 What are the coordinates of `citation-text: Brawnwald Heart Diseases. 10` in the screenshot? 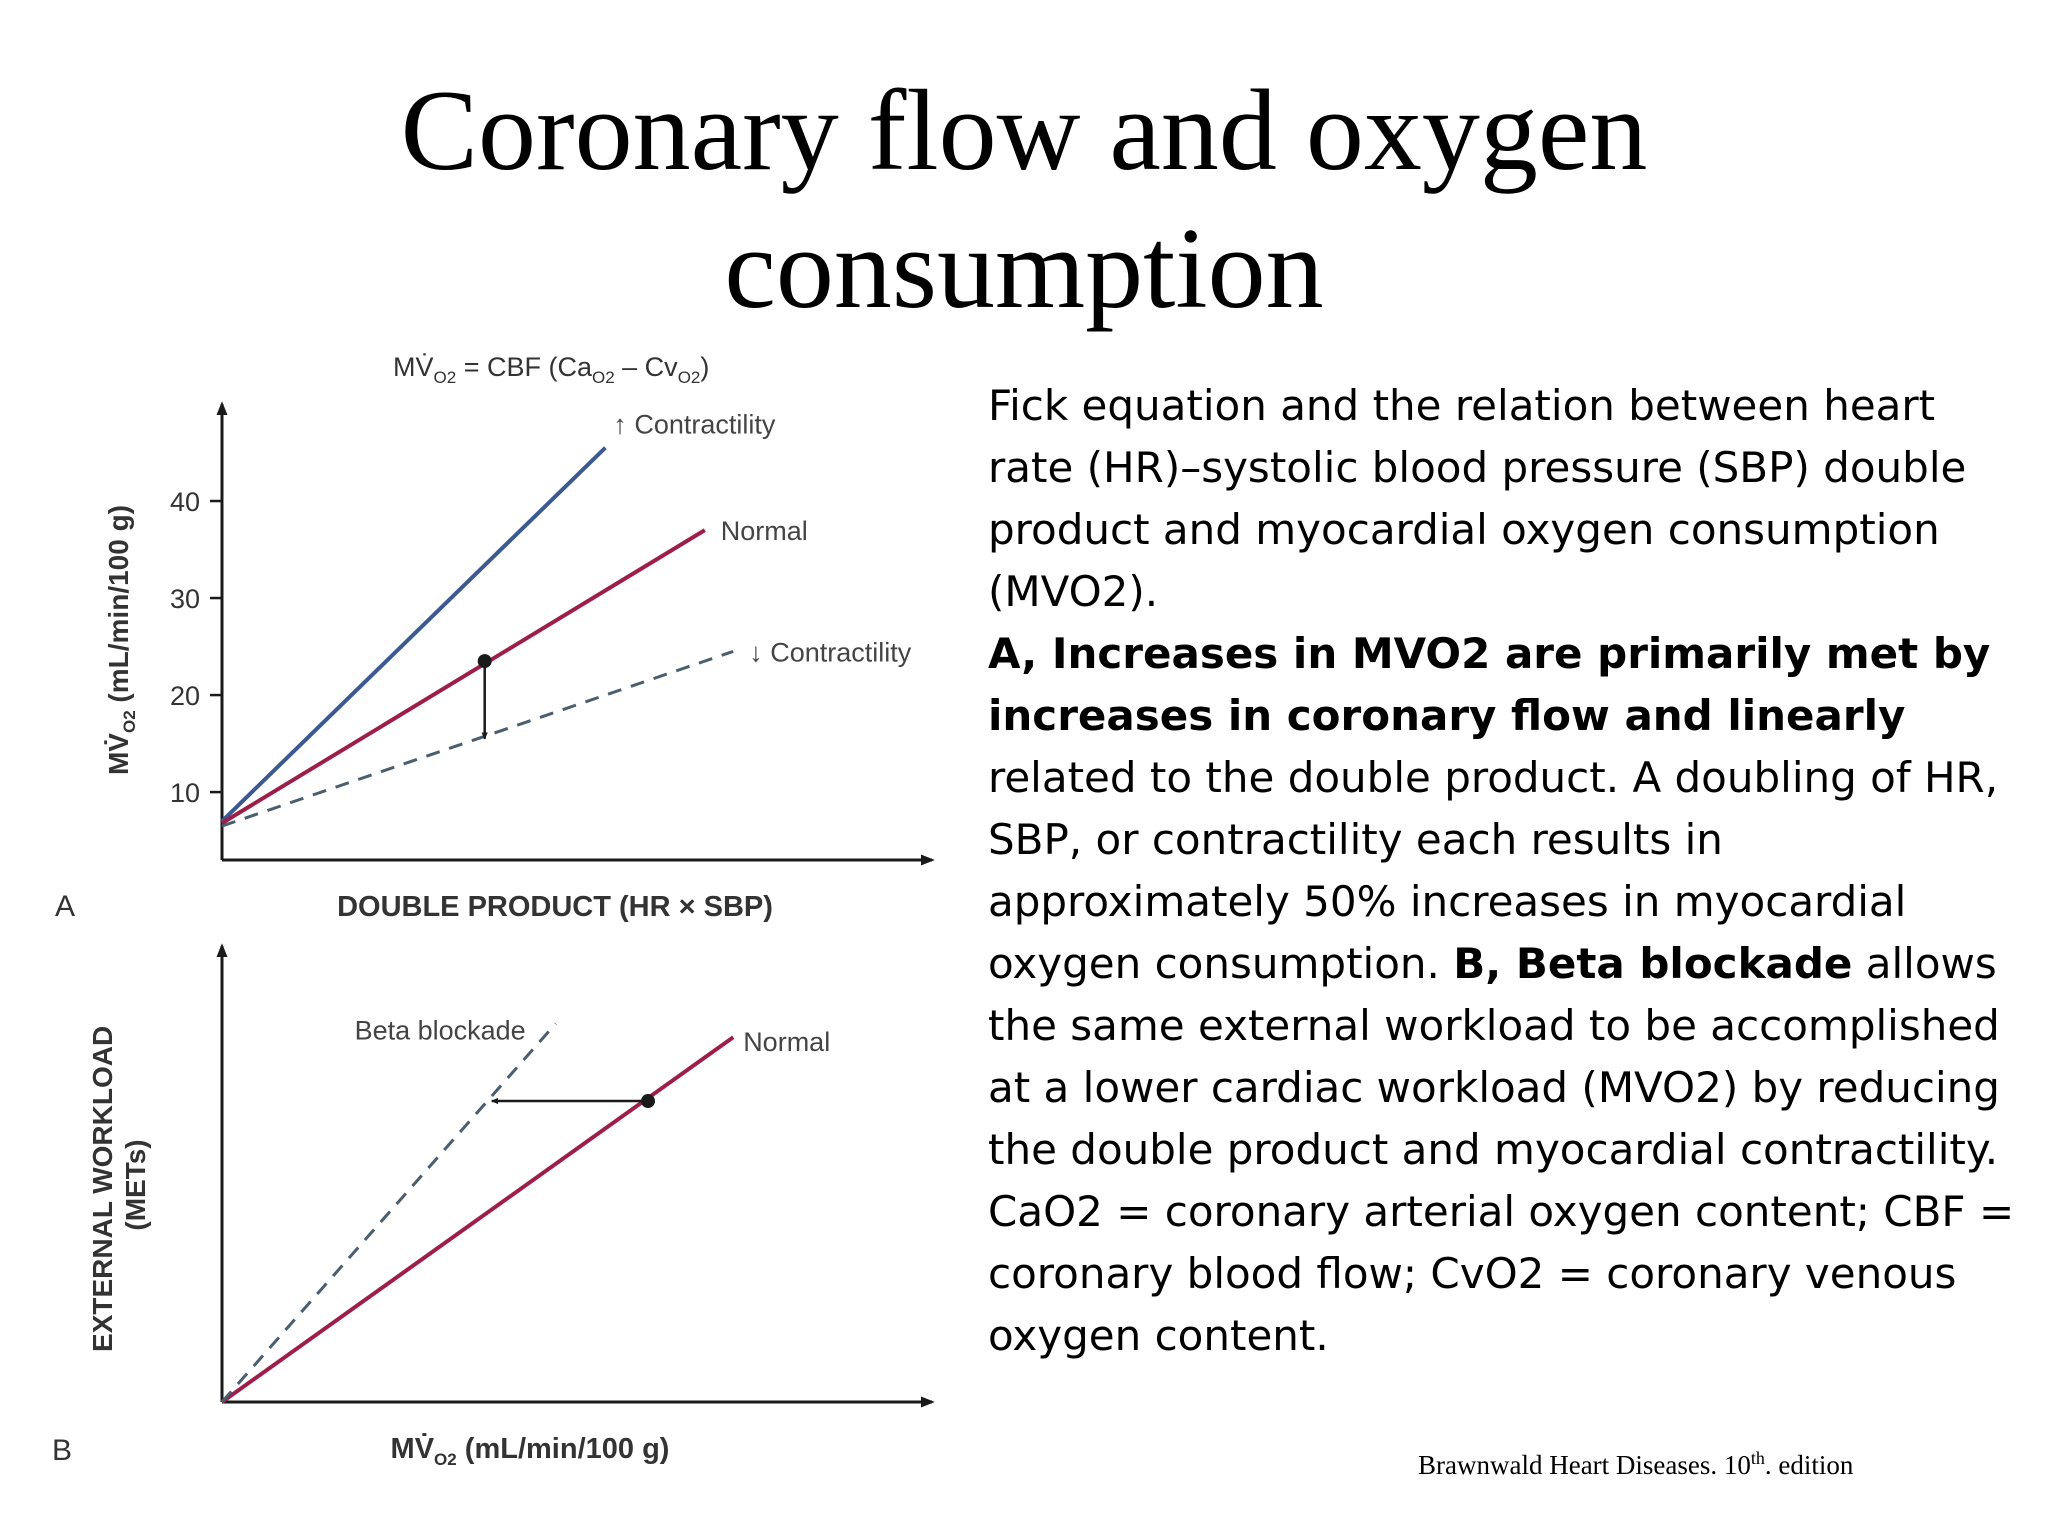 It's located at (1584, 1465).